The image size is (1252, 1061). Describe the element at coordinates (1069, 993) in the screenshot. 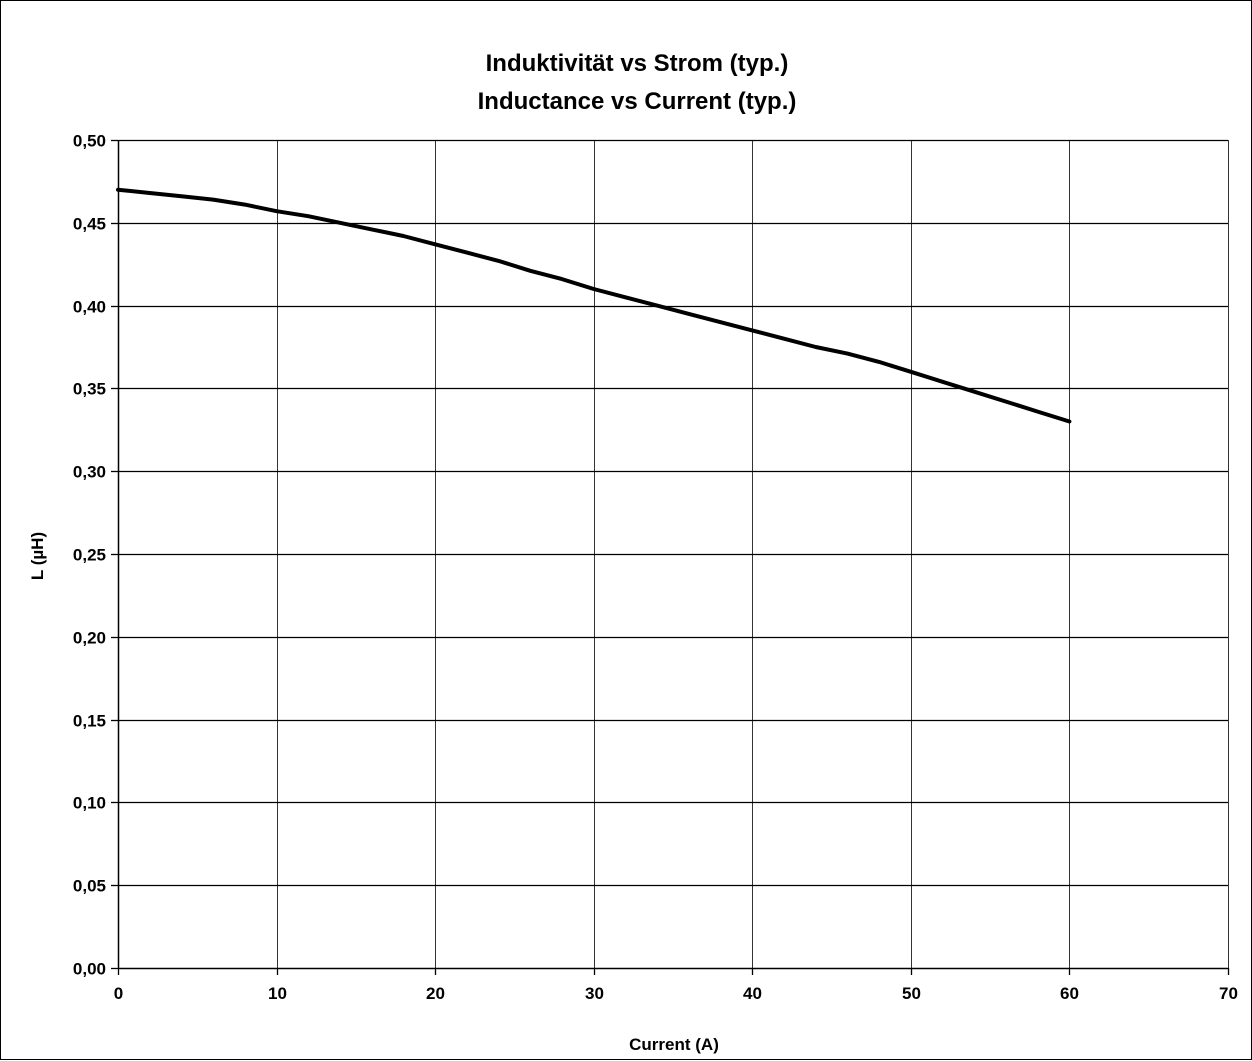

I see `x-tick-label: 60` at that location.